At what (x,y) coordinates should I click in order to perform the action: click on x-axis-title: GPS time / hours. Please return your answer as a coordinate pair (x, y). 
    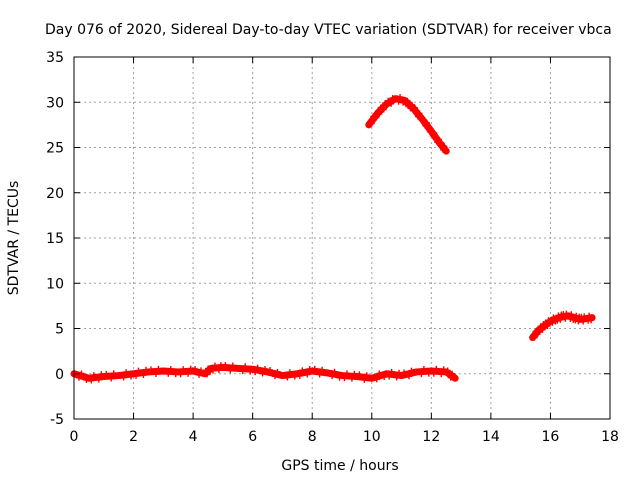
    Looking at the image, I should click on (339, 466).